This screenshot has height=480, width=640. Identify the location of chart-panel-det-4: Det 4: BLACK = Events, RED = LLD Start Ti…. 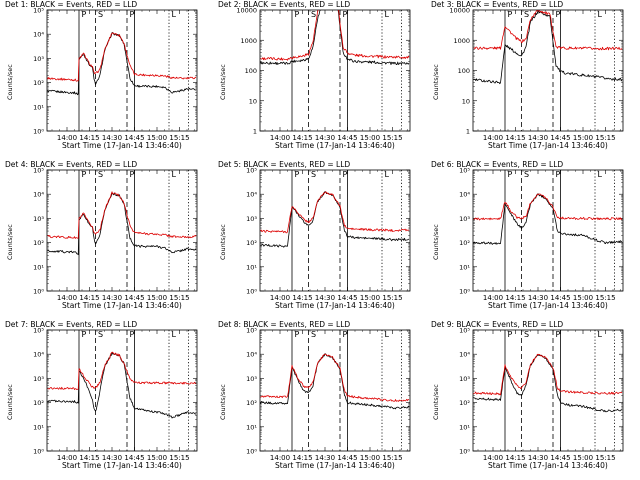
(106, 240).